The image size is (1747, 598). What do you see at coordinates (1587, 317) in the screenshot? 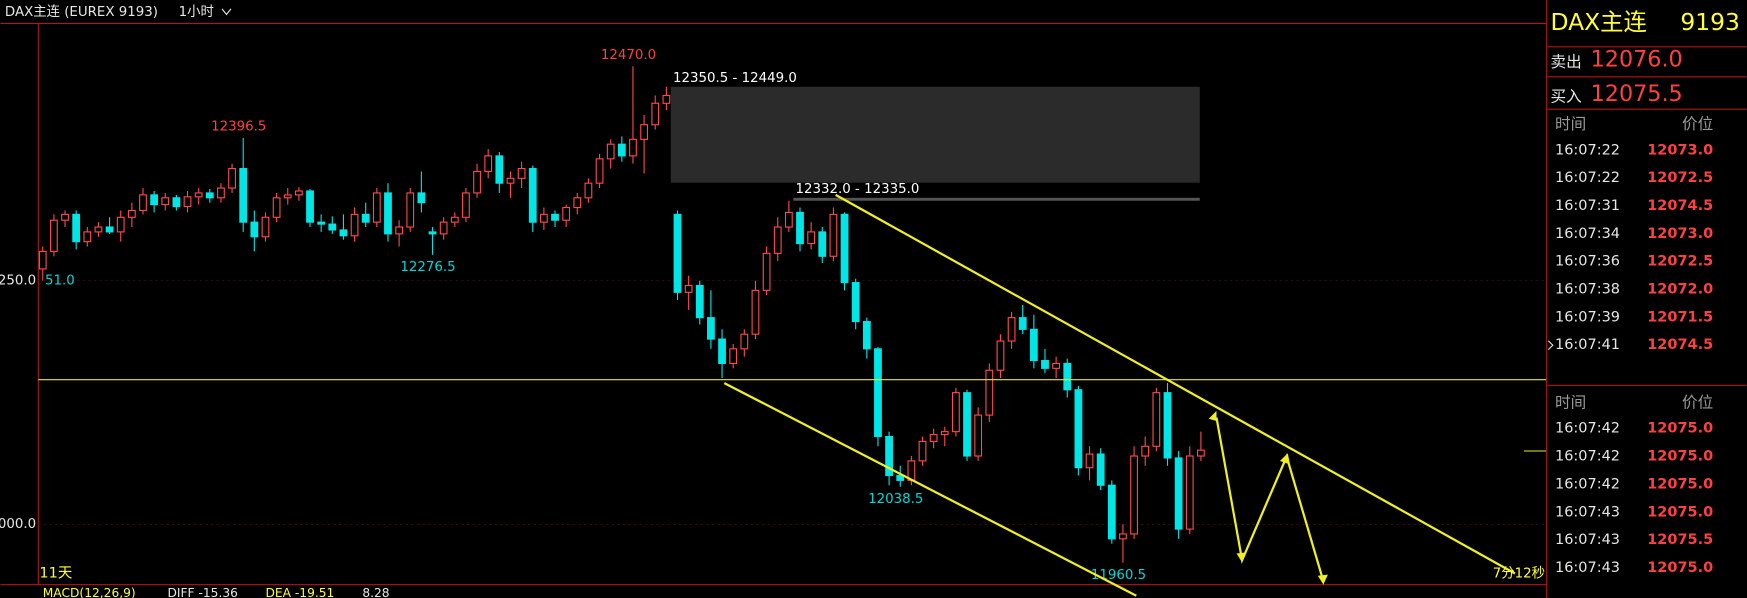
I see `trade-time: 16:07:39` at bounding box center [1587, 317].